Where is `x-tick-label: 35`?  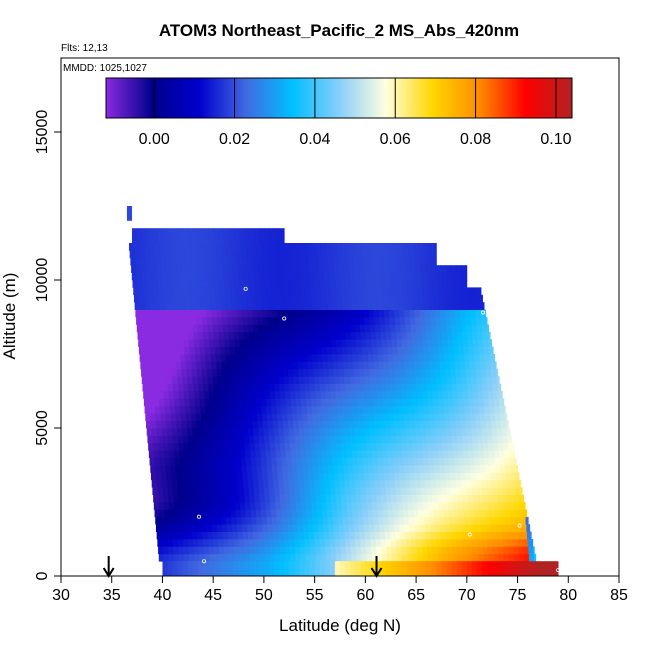 x-tick-label: 35 is located at coordinates (112, 595).